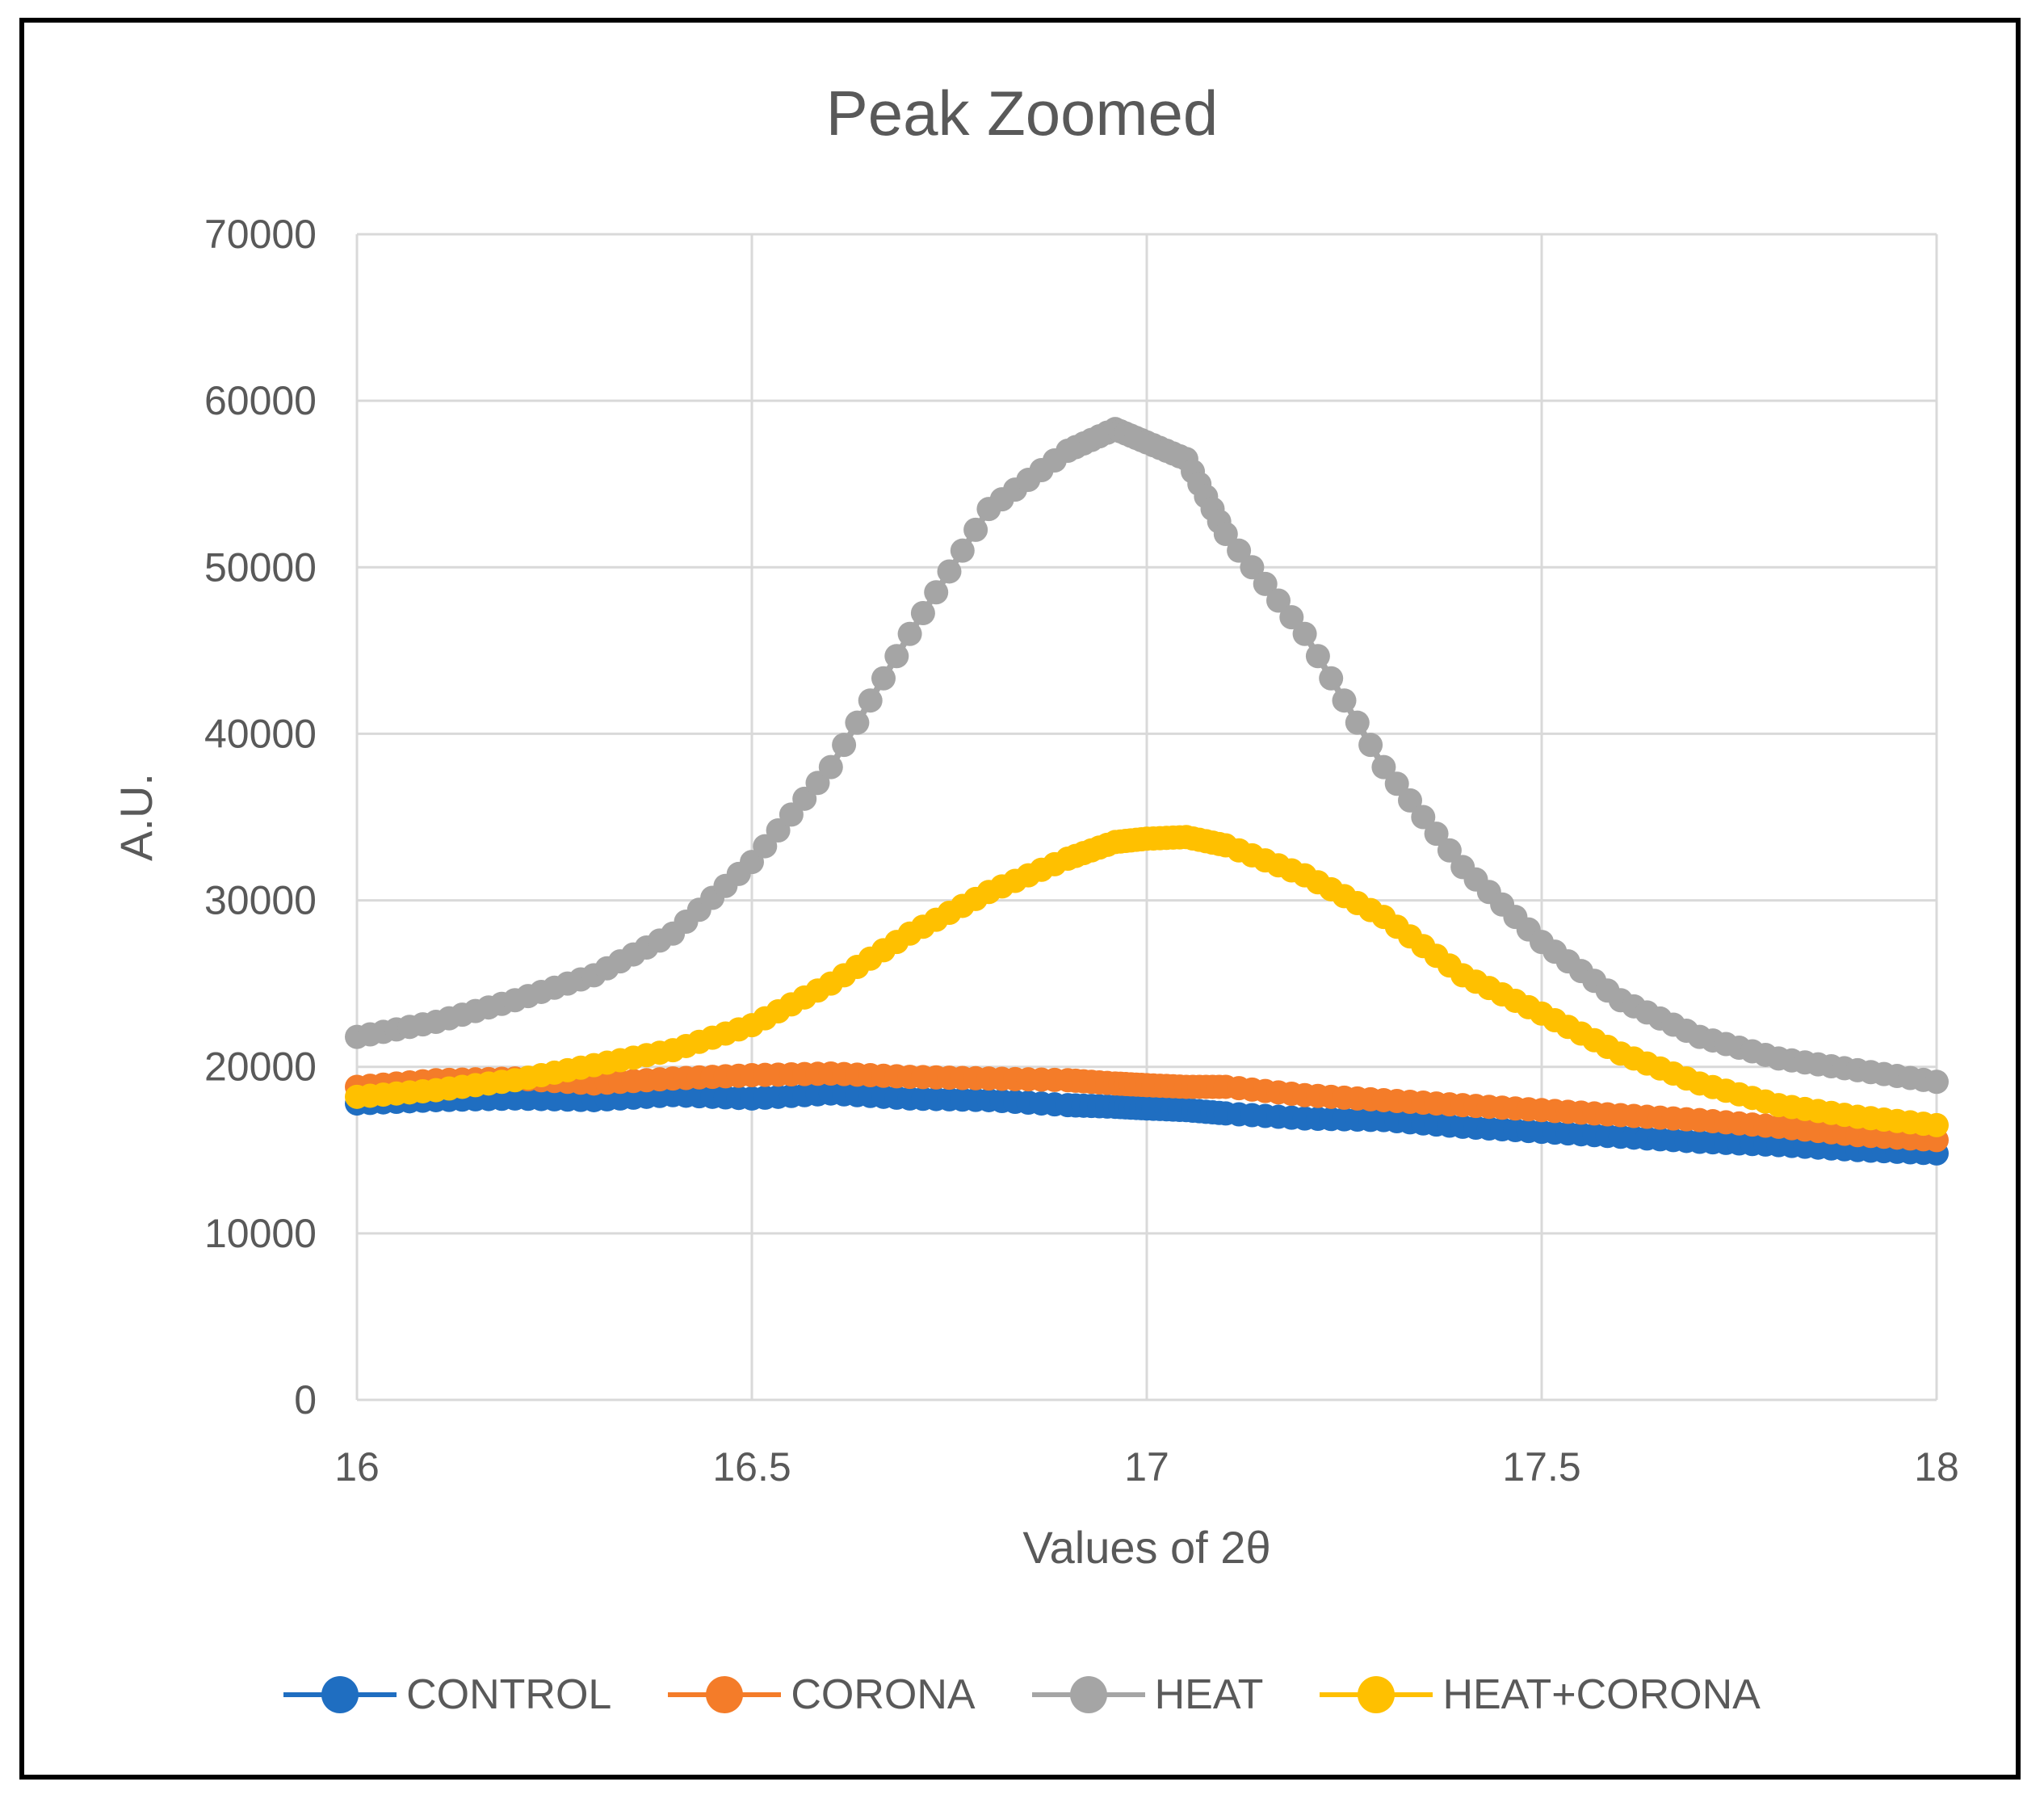 This screenshot has height=1807, width=2044. Describe the element at coordinates (1146, 1547) in the screenshot. I see `x-axis-title: Values of 2θ` at that location.